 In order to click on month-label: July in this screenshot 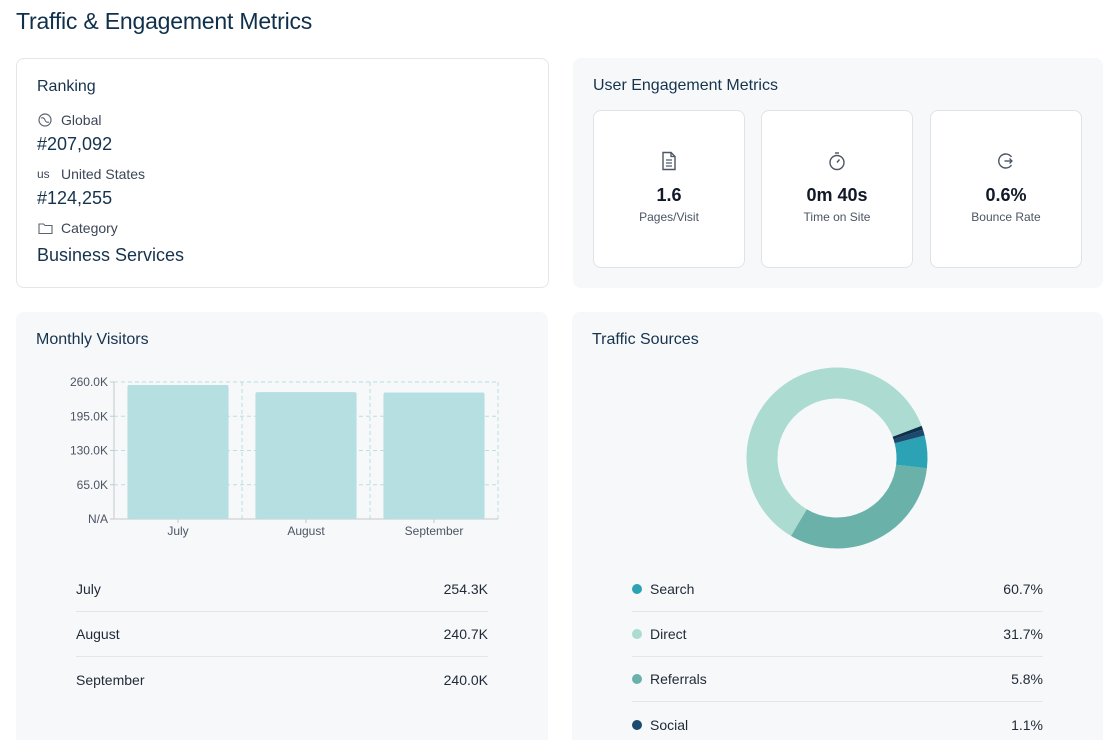, I will do `click(88, 589)`.